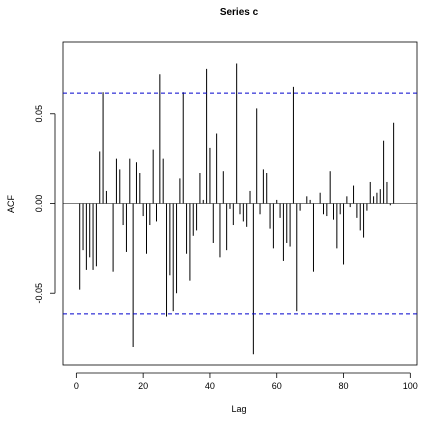 The height and width of the screenshot is (424, 422). I want to click on x-tick-label: 80, so click(344, 386).